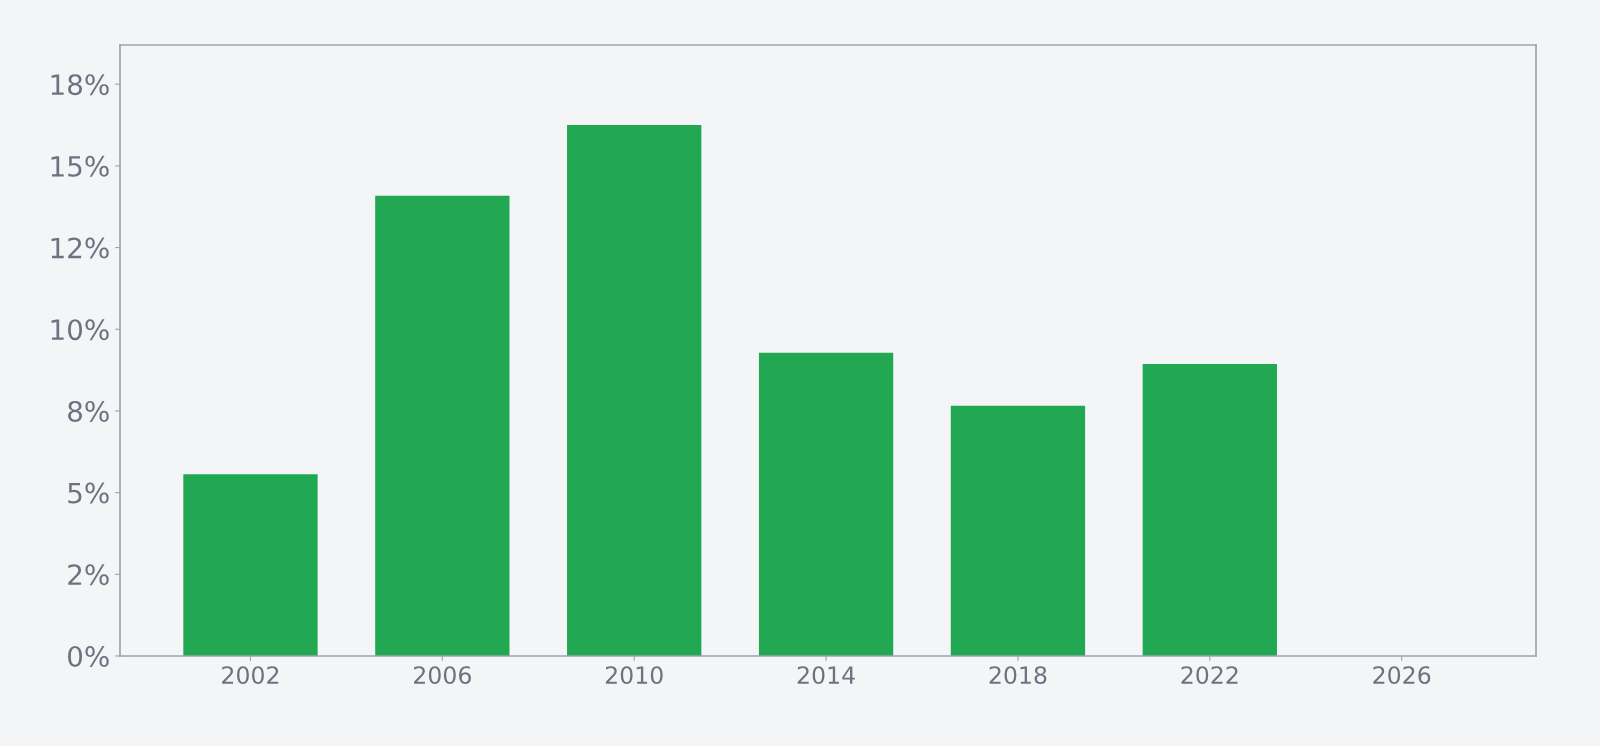 The height and width of the screenshot is (746, 1600). Describe the element at coordinates (88, 411) in the screenshot. I see `y-tick-label: 8%` at that location.